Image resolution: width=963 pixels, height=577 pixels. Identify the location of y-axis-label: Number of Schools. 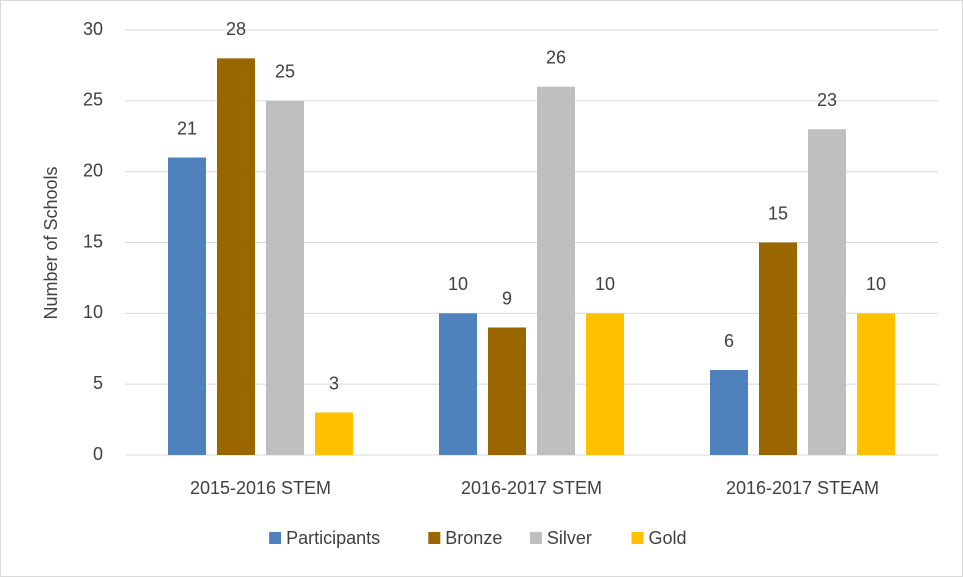
(51, 242).